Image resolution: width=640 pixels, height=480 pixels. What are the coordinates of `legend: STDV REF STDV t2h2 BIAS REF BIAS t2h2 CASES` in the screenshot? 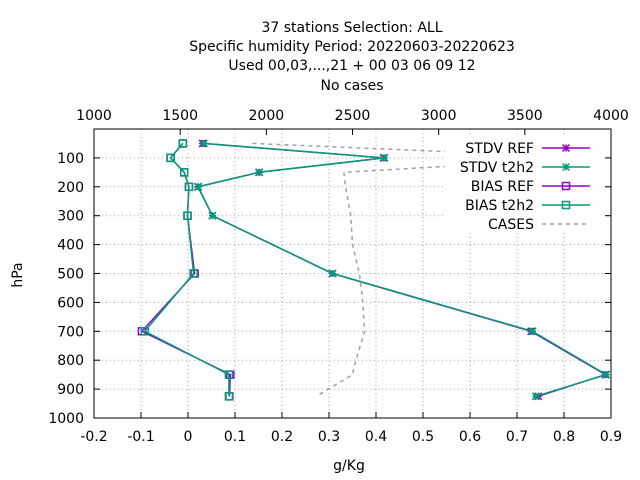 It's located at (525, 184).